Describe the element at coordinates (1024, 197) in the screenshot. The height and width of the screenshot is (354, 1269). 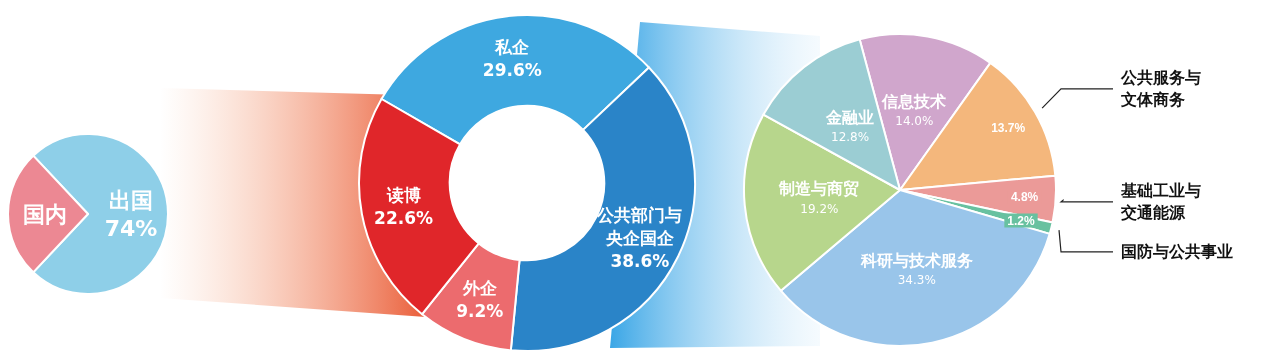
I see `data-label: 4.8%` at that location.